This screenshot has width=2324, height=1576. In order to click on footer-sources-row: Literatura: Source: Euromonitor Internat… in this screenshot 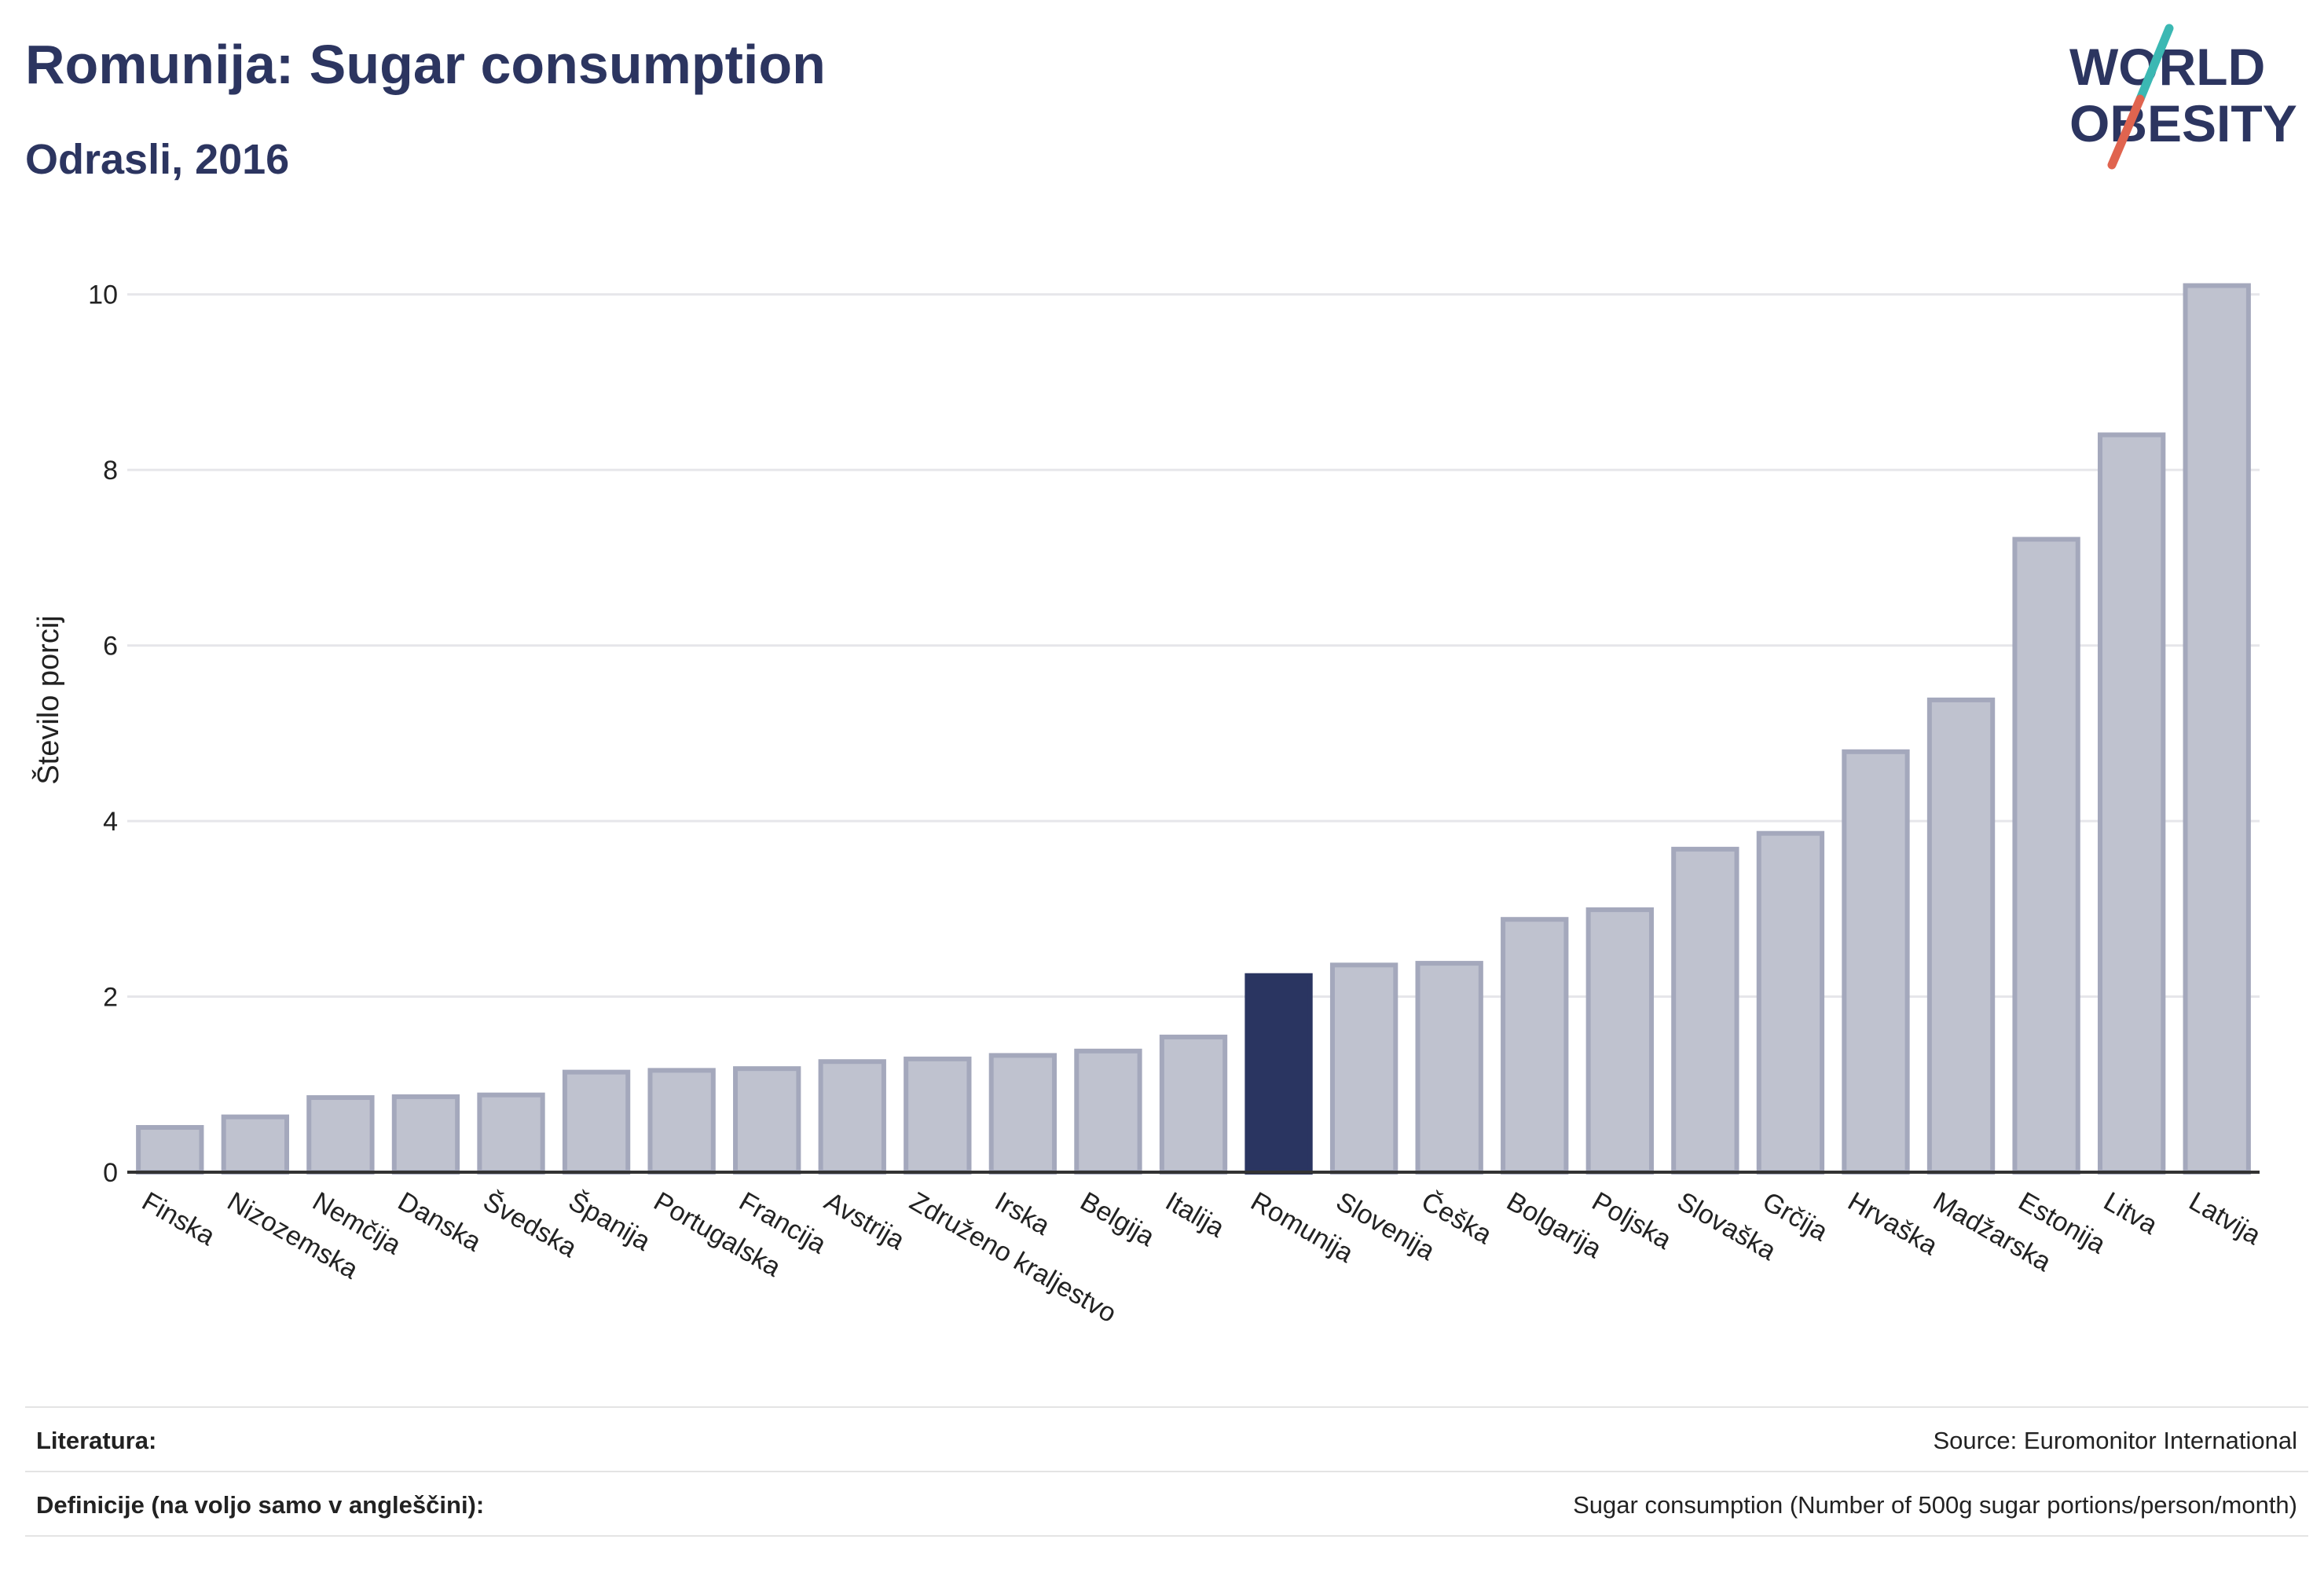, I will do `click(1166, 1438)`.